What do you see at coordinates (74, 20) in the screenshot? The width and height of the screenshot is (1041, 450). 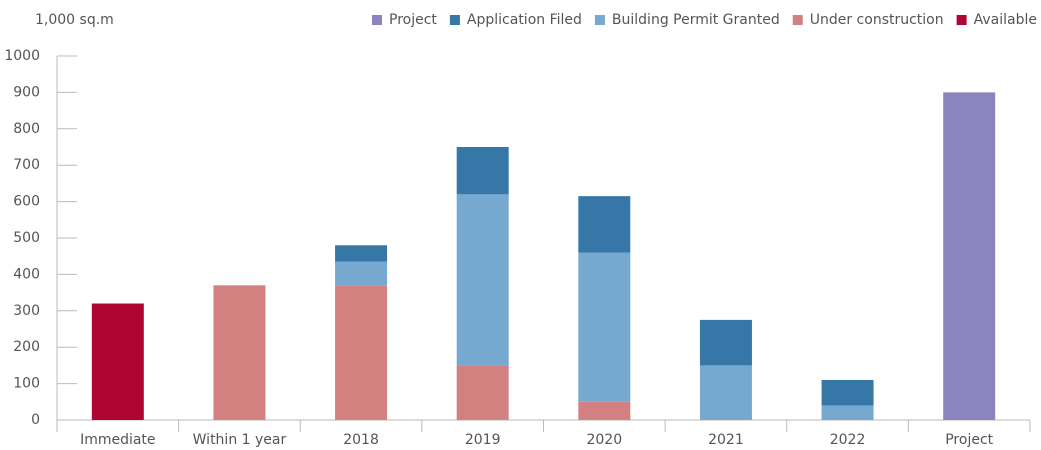 I see `y-axis-label: 1,000 sq.m` at bounding box center [74, 20].